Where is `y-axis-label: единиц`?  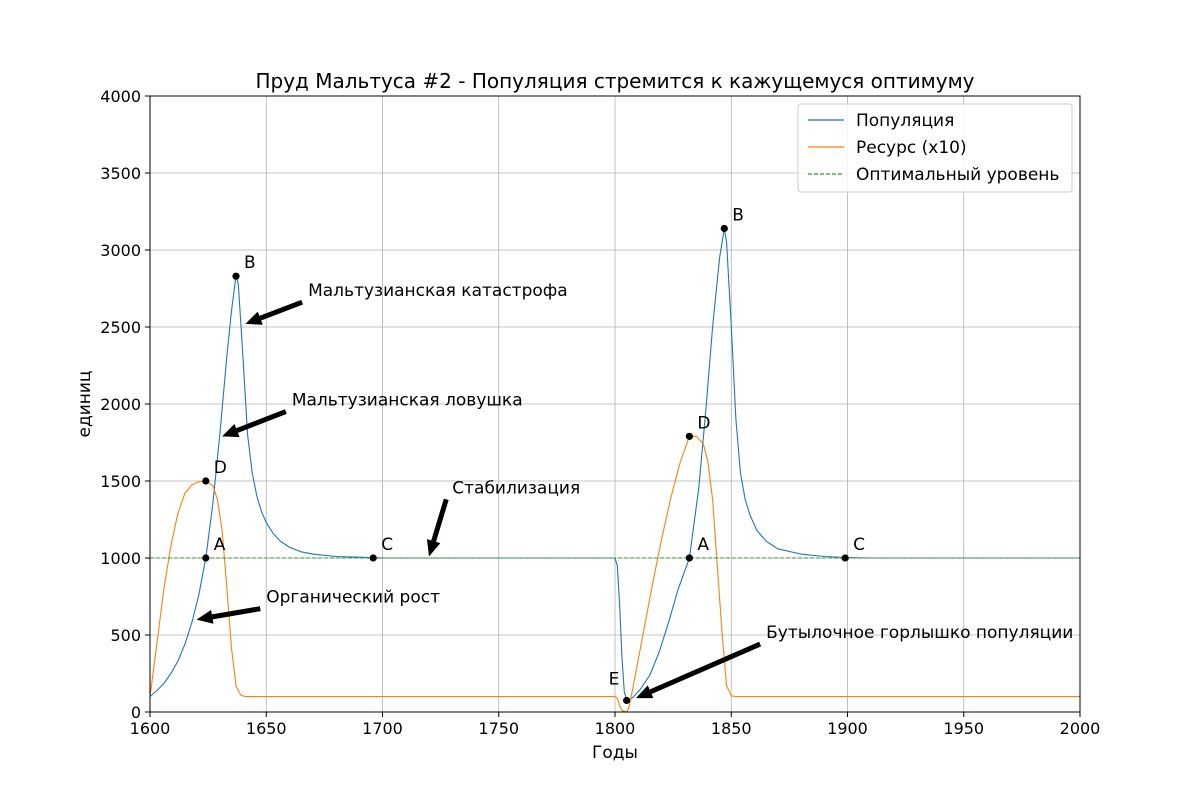 y-axis-label: единиц is located at coordinates (85, 404).